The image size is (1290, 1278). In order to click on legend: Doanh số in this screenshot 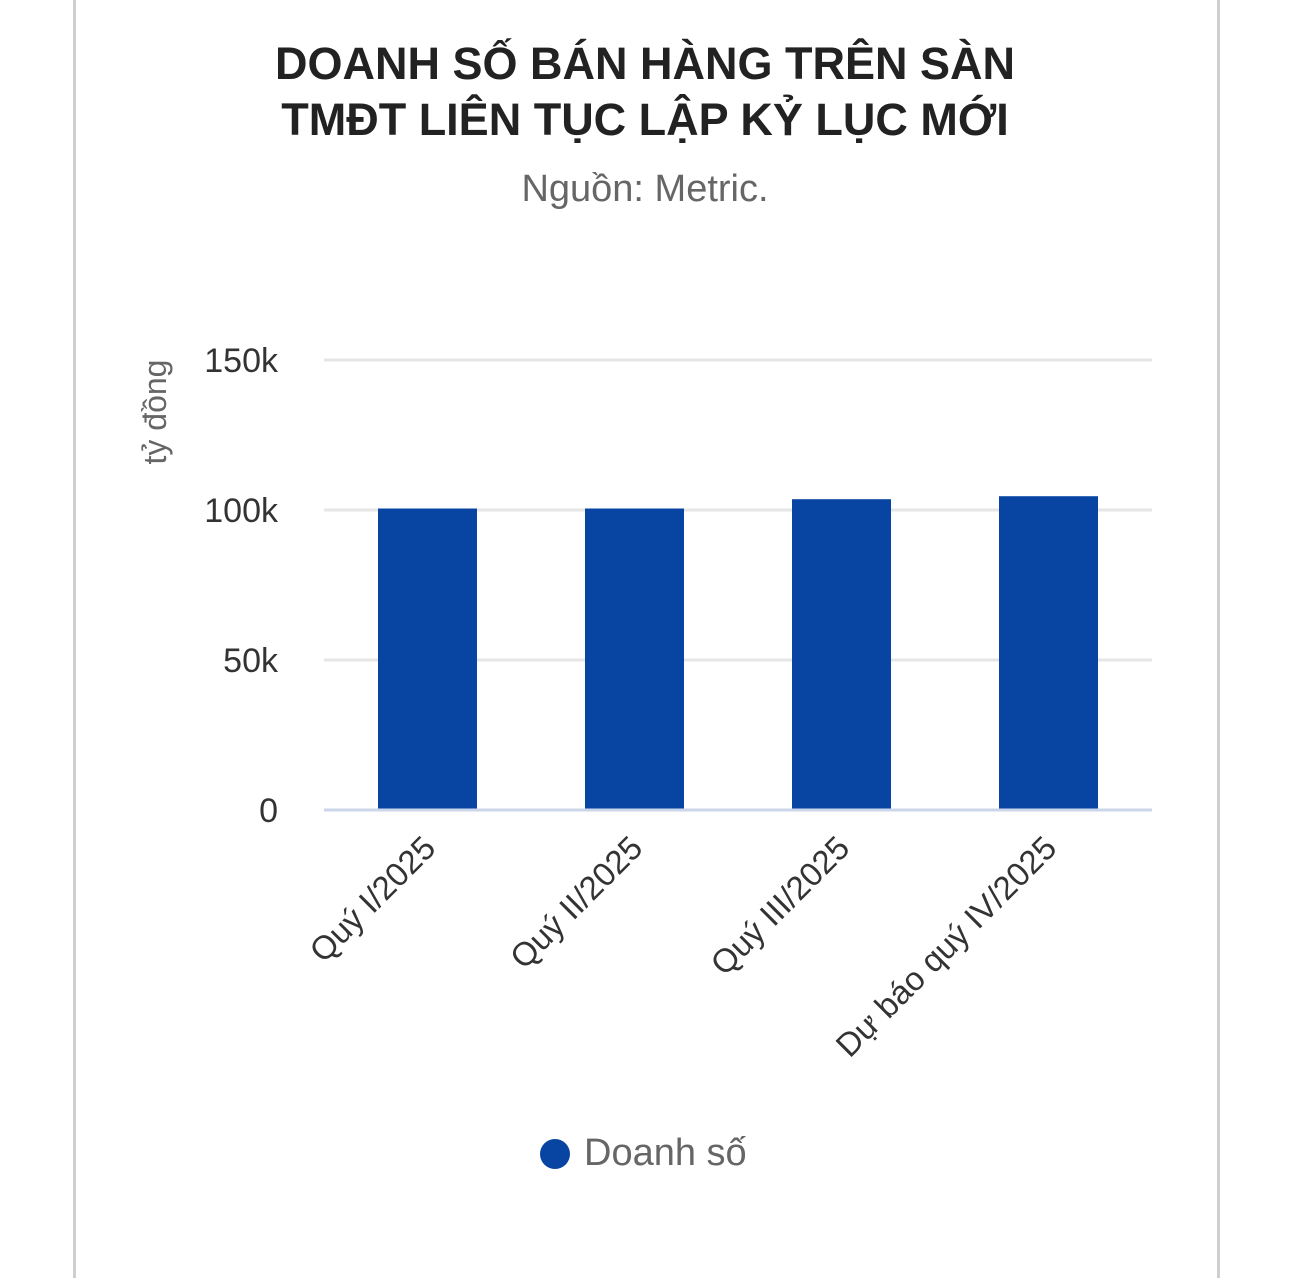, I will do `click(643, 1153)`.